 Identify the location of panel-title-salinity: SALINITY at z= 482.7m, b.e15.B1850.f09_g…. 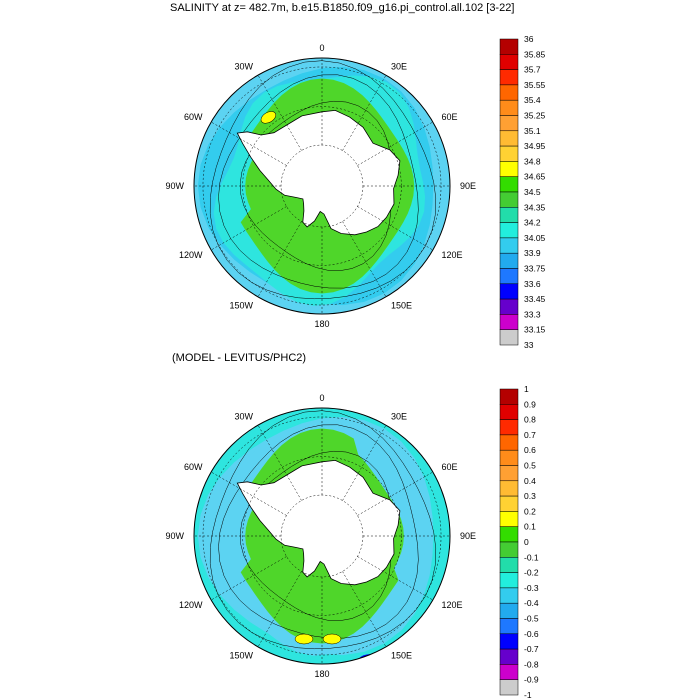
(342, 8).